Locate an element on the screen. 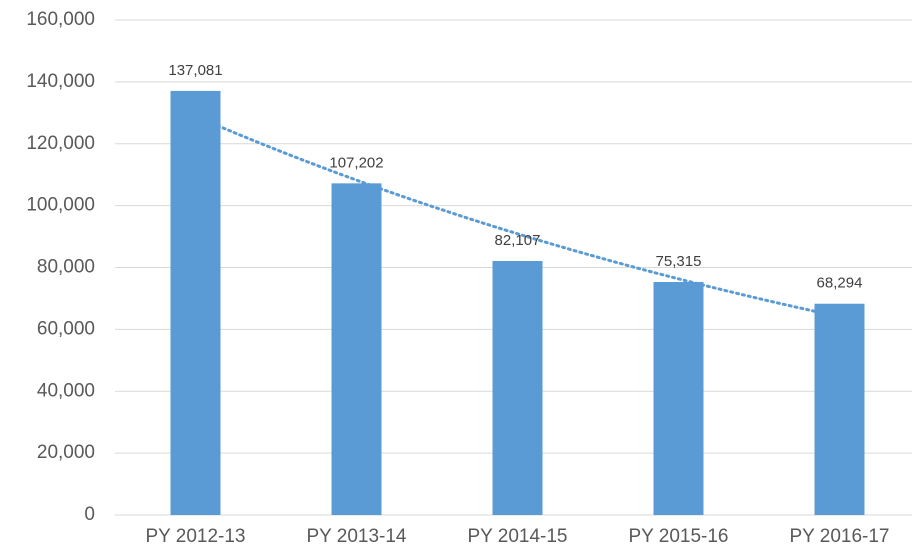  y-tick-label: 140,000 is located at coordinates (60, 81).